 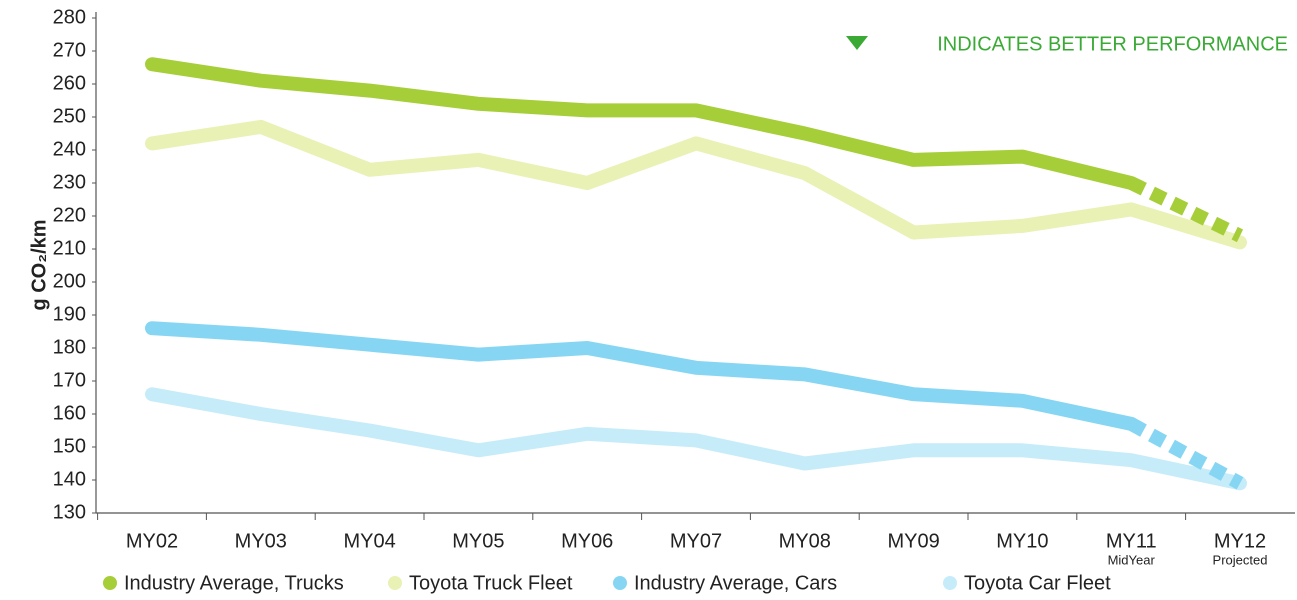 What do you see at coordinates (1022, 541) in the screenshot?
I see `x-tick-label: MY10` at bounding box center [1022, 541].